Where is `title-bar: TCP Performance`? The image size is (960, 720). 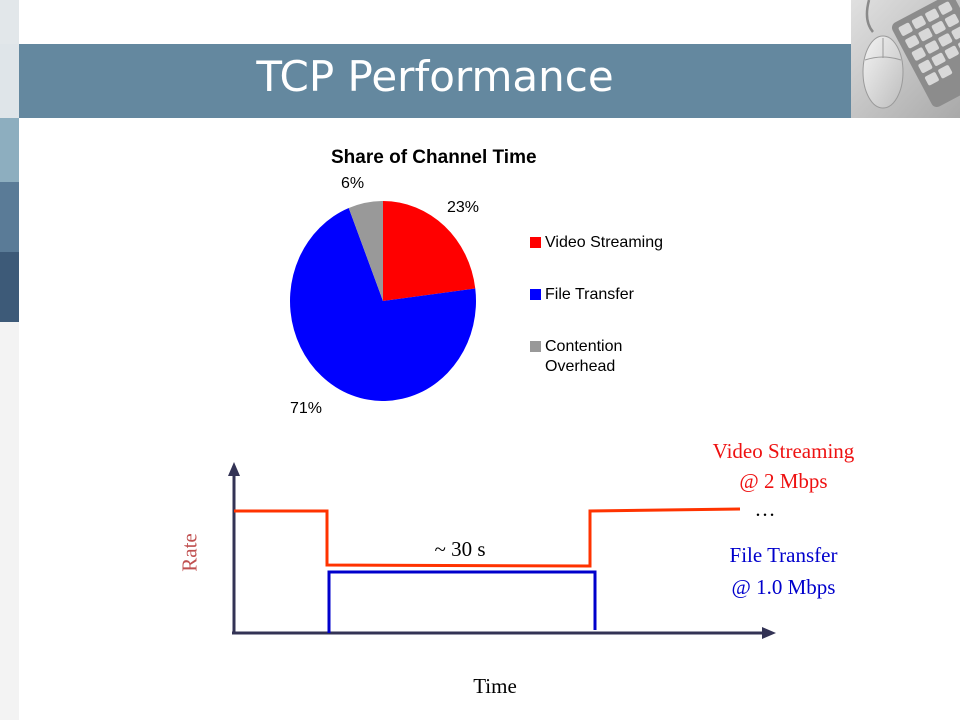 title-bar: TCP Performance is located at coordinates (435, 81).